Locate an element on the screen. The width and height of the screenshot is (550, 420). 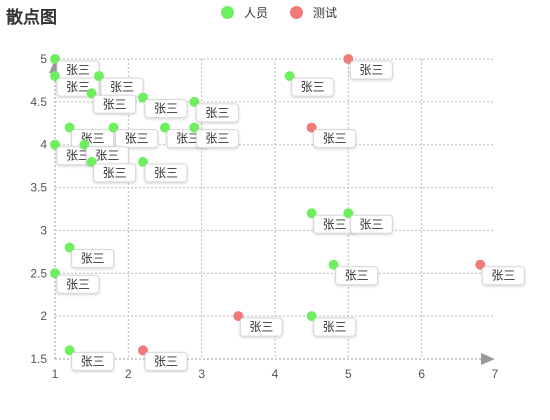
x-tick-label: 2 is located at coordinates (128, 374).